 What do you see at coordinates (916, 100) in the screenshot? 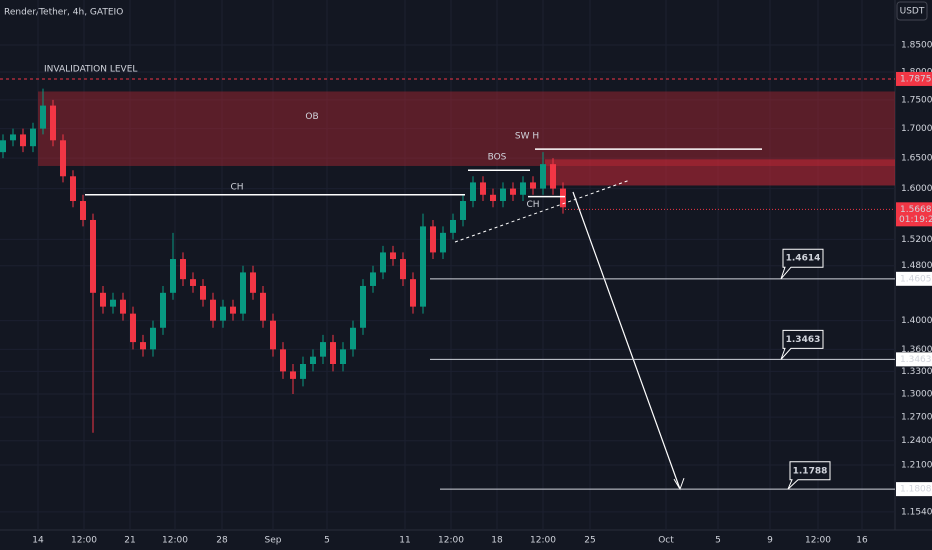
I see `y-tick-label: 1.7500` at bounding box center [916, 100].